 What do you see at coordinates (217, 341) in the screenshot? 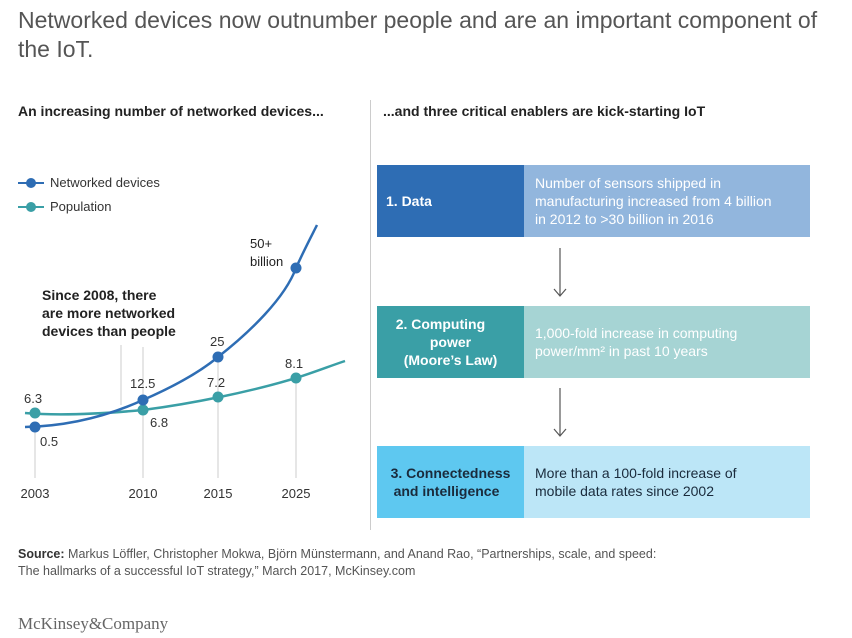
I see `data-label-devices-2015: 25` at bounding box center [217, 341].